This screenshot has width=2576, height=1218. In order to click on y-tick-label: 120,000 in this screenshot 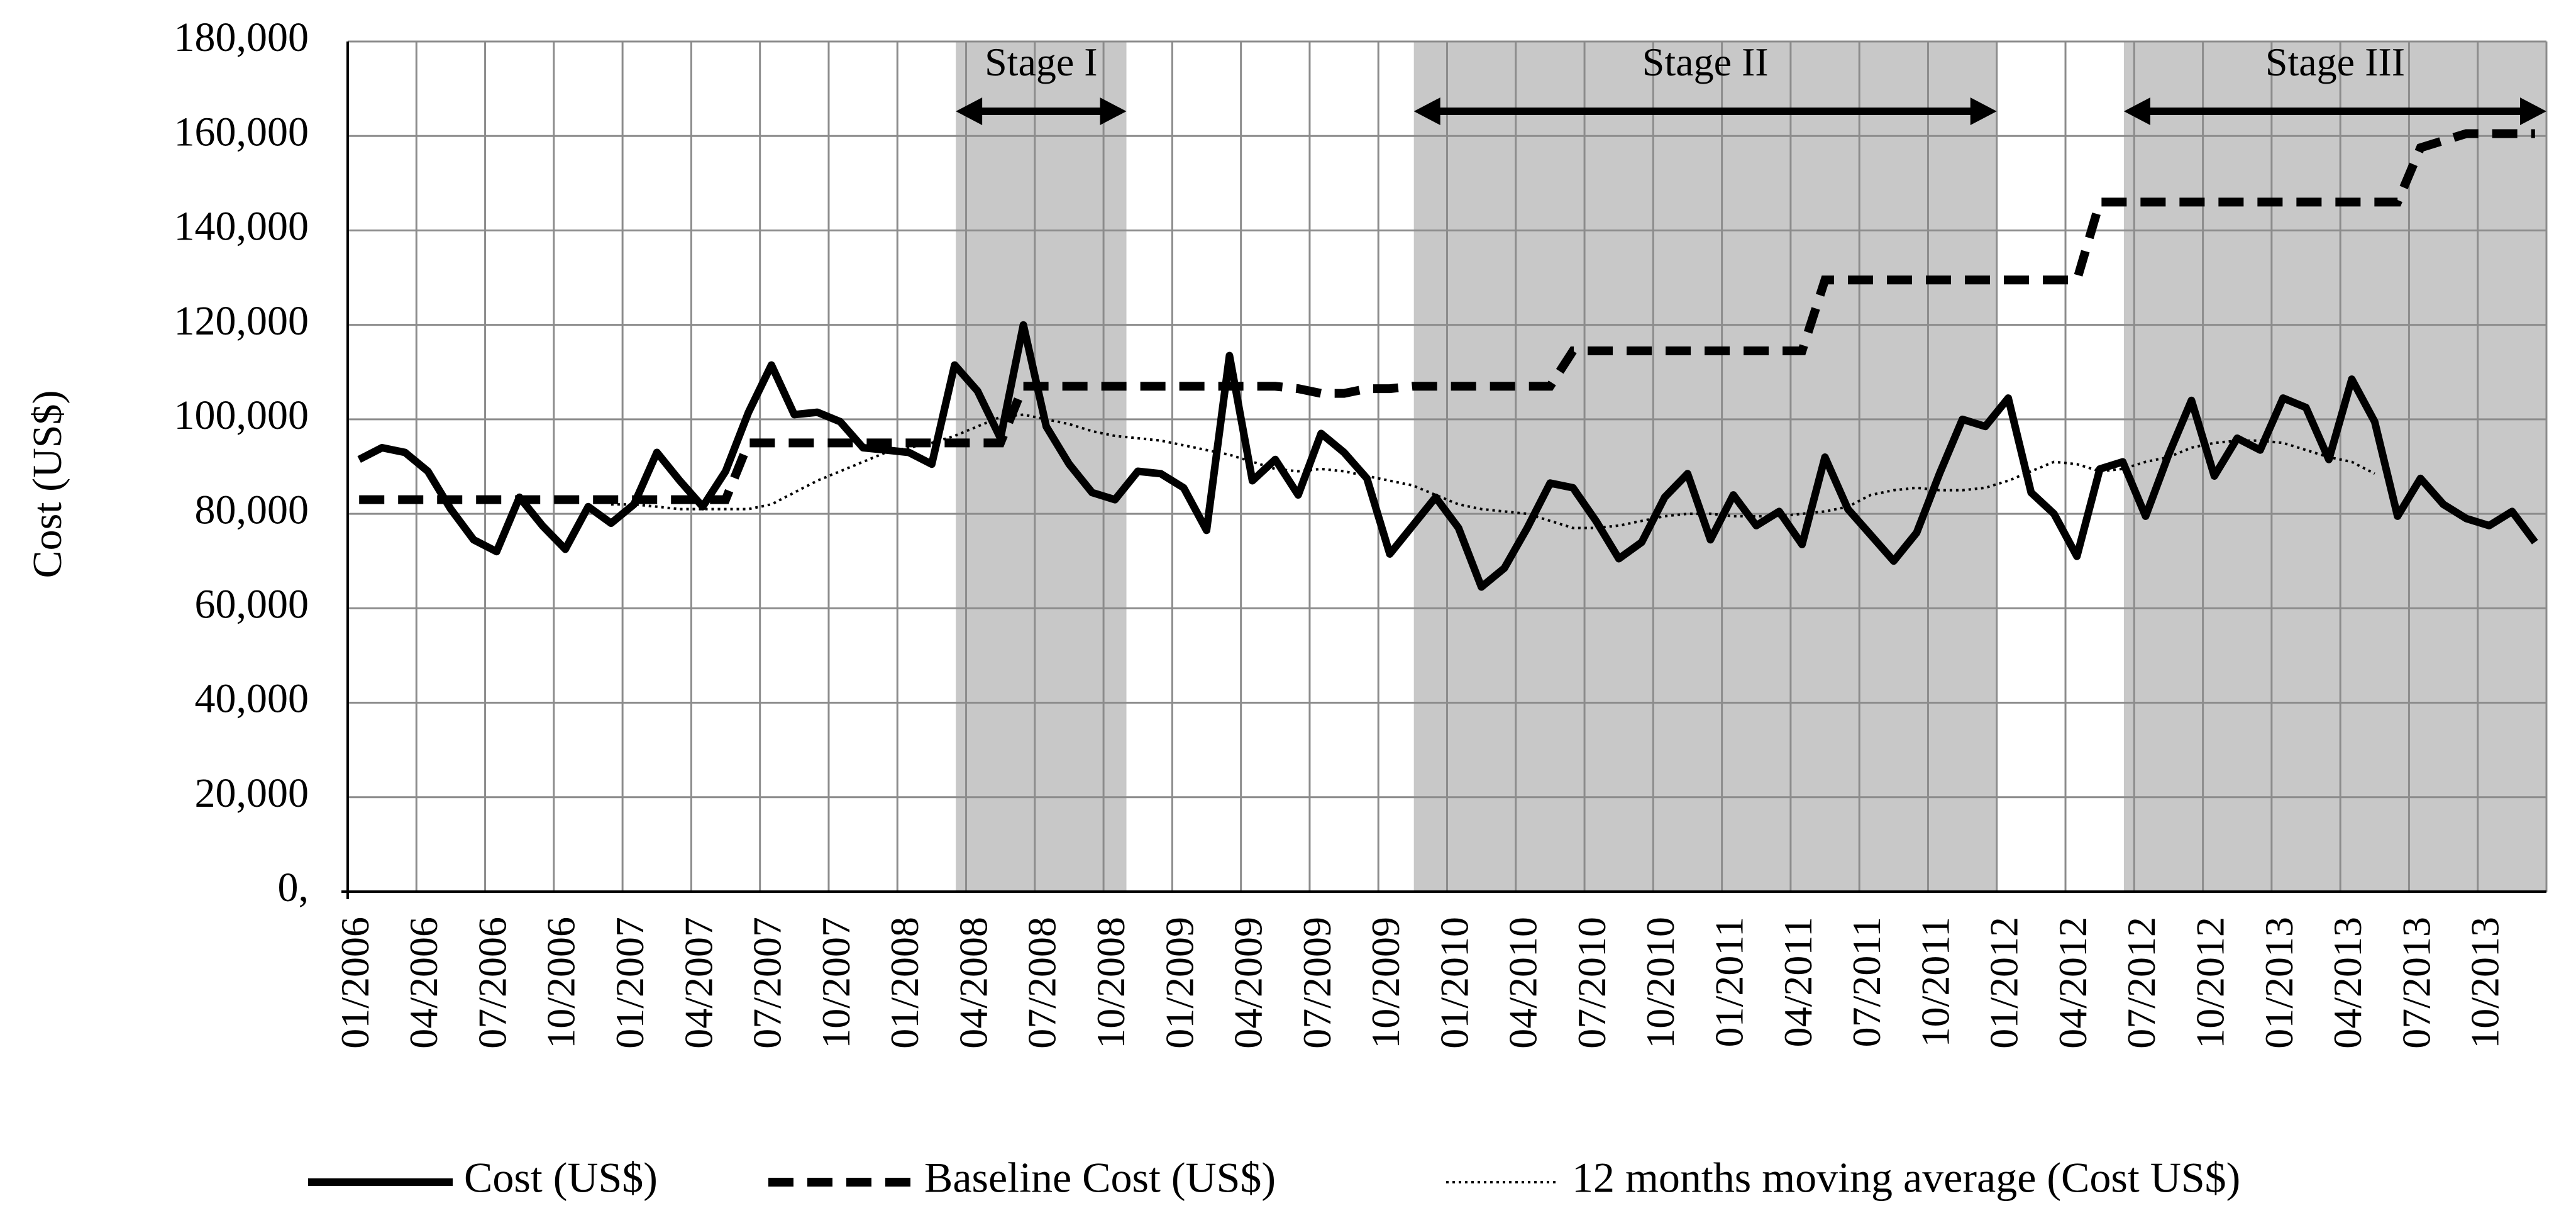, I will do `click(241, 321)`.